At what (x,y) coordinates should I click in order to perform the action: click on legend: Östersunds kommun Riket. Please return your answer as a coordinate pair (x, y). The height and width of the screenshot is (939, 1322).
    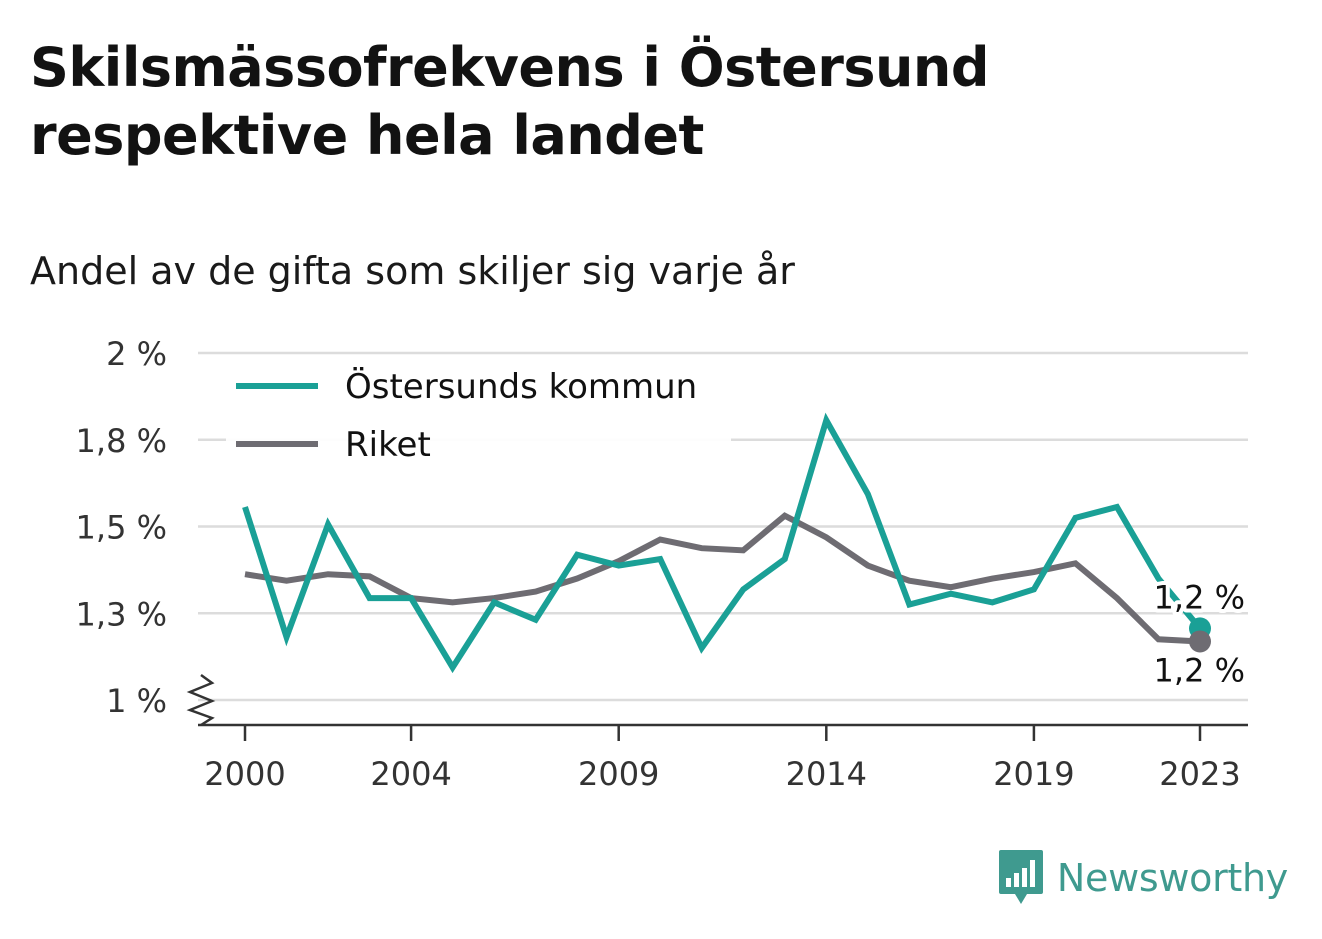
    Looking at the image, I should click on (478, 411).